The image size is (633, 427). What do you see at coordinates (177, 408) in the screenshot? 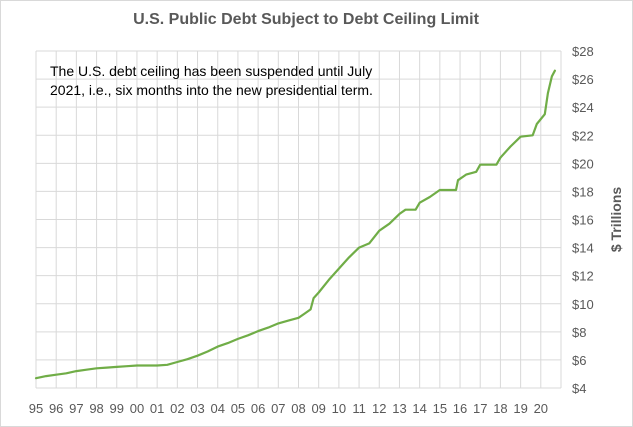
I see `x-tick-label: 02` at bounding box center [177, 408].